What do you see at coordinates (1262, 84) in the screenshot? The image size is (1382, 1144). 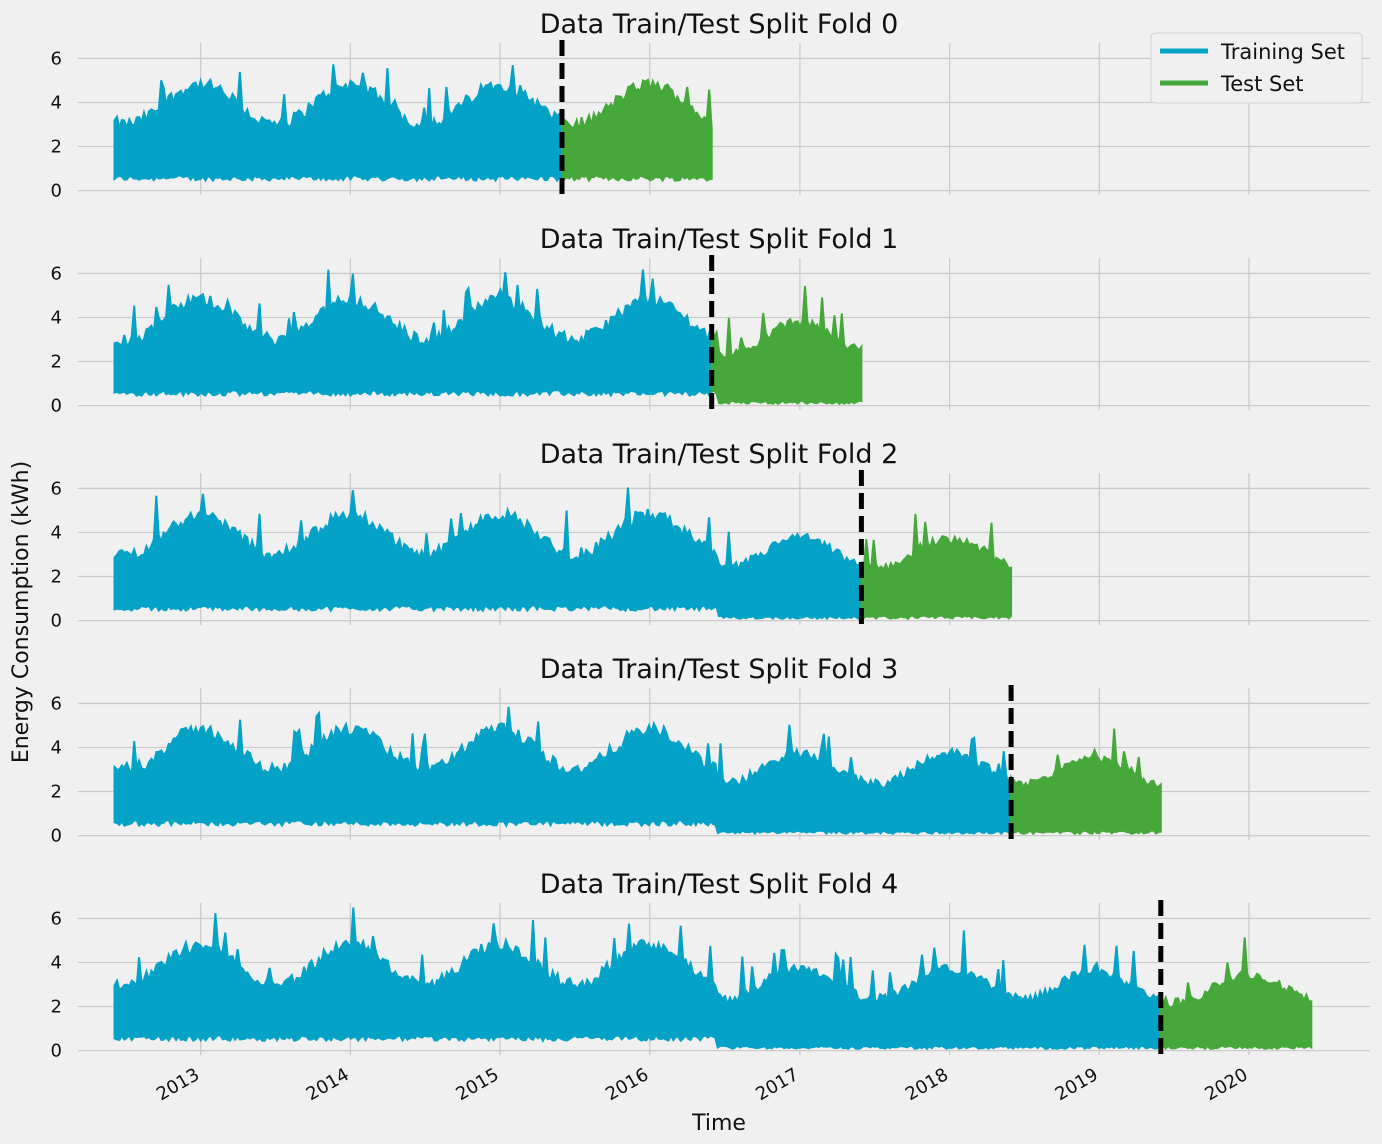 I see `legend-test-label: Test Set` at bounding box center [1262, 84].